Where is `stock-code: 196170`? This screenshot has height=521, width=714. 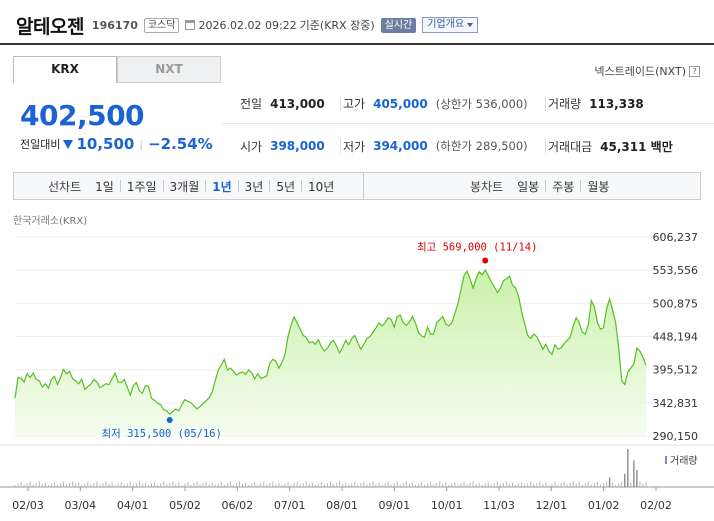 stock-code: 196170 is located at coordinates (114, 25).